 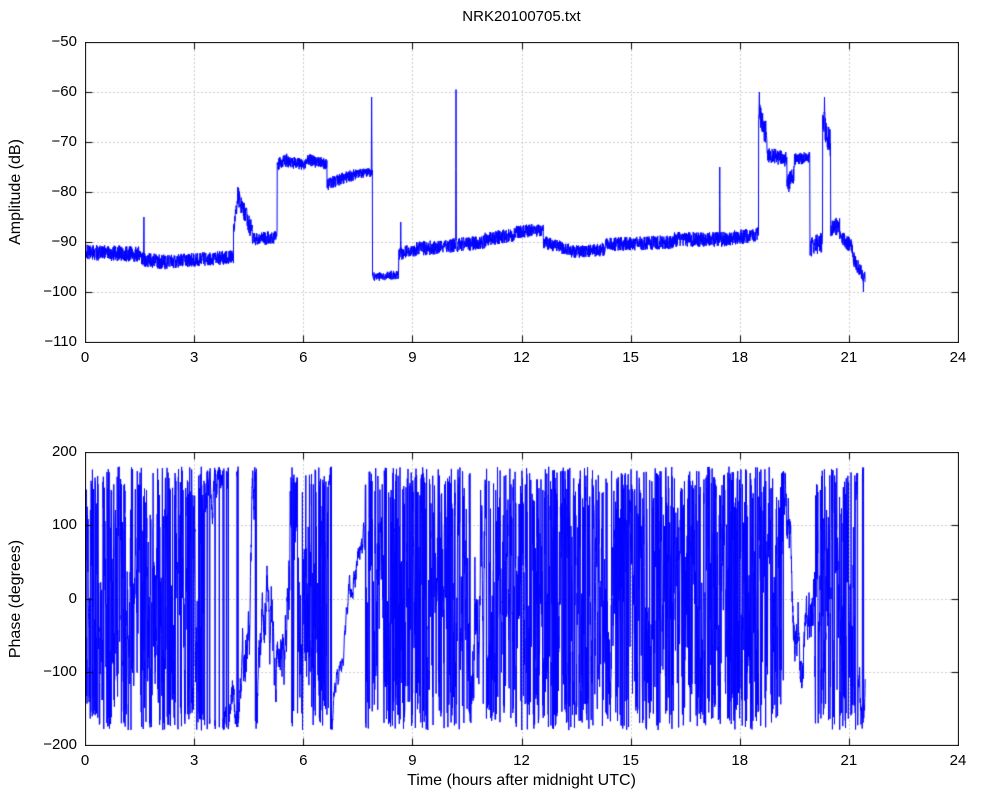 What do you see at coordinates (64, 141) in the screenshot?
I see `y-tick-label: −70` at bounding box center [64, 141].